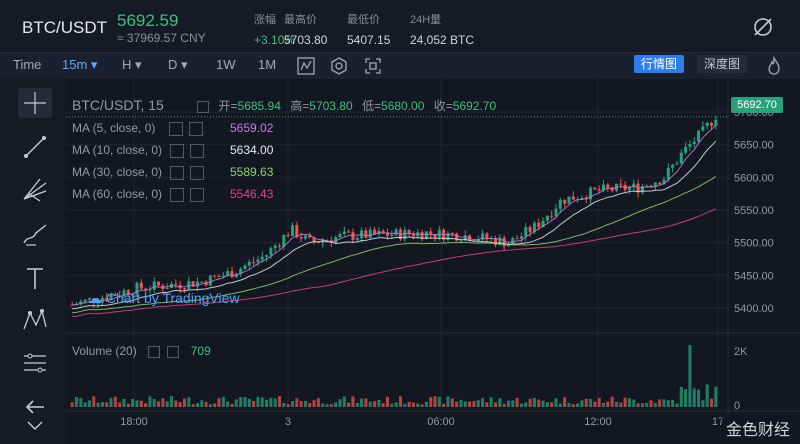  What do you see at coordinates (763, 27) in the screenshot?
I see `theme-toggle-icon` at bounding box center [763, 27].